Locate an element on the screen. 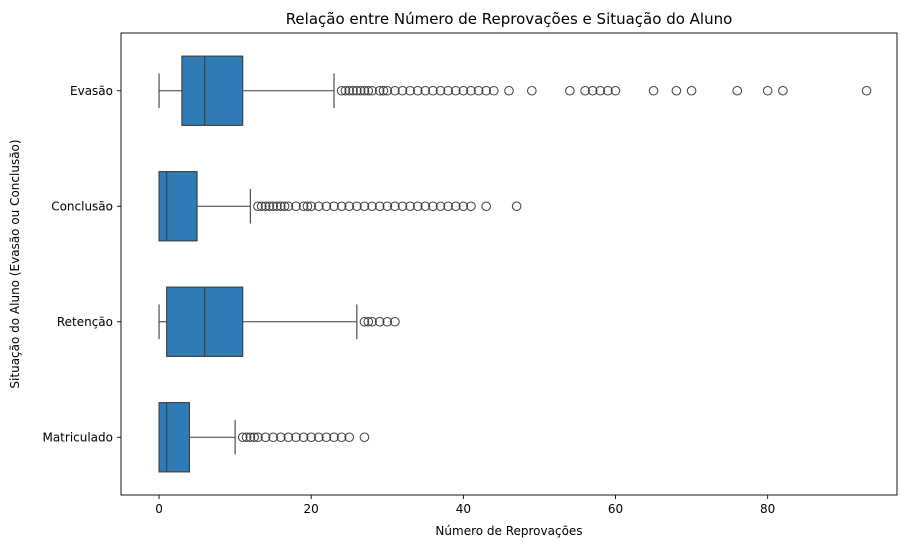 The width and height of the screenshot is (906, 548). x-axis-label: Número de Reprovações is located at coordinates (508, 531).